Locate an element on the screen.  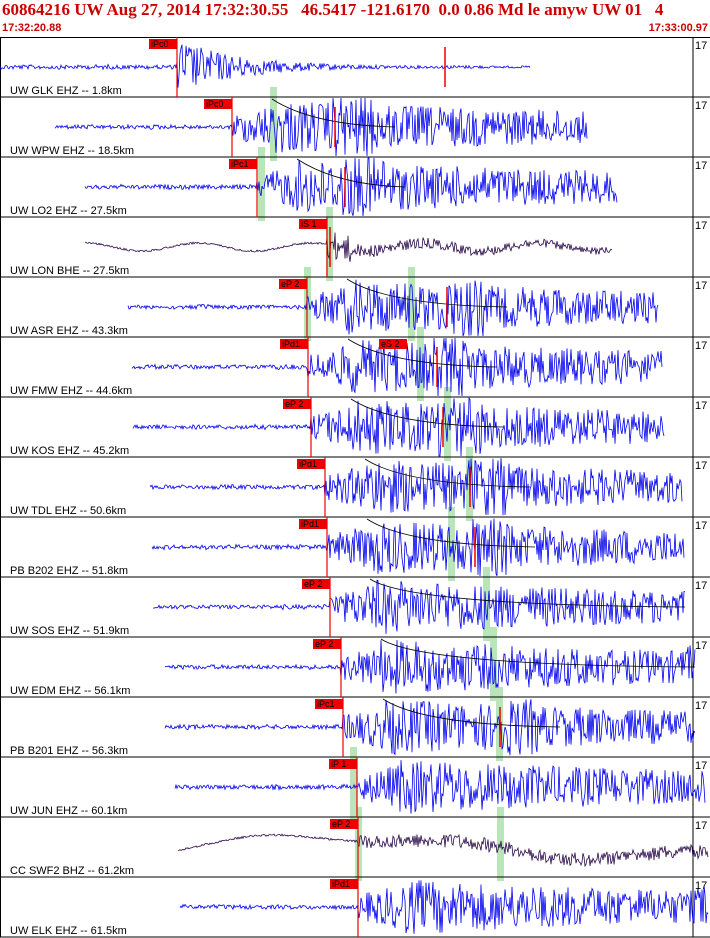
station-label: UW EDM EHZ -- 56.1km is located at coordinates (70, 691).